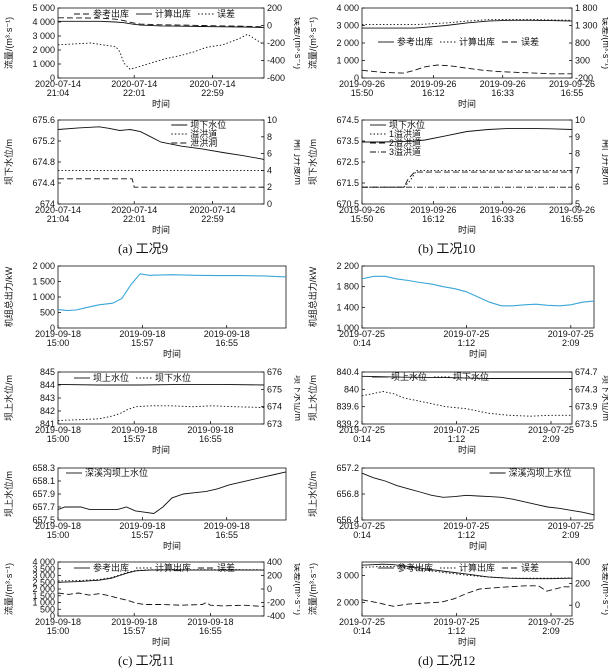  What do you see at coordinates (146, 660) in the screenshot?
I see `caption-c: (c) 工况11` at bounding box center [146, 660].